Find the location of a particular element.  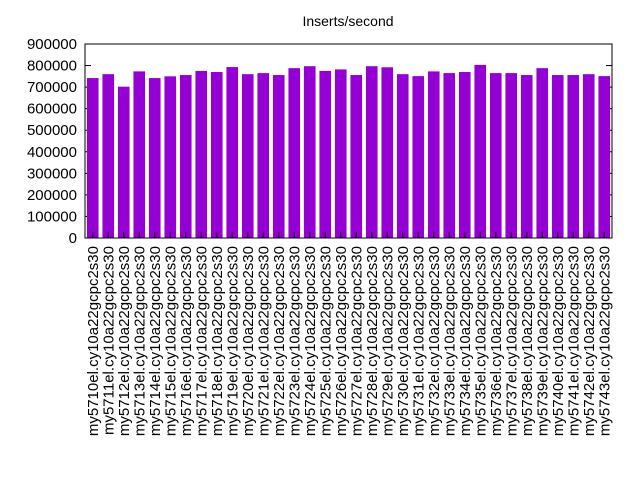

x-tick-label: my5736el.cy10a22gcpc2s30 is located at coordinates (496, 341).